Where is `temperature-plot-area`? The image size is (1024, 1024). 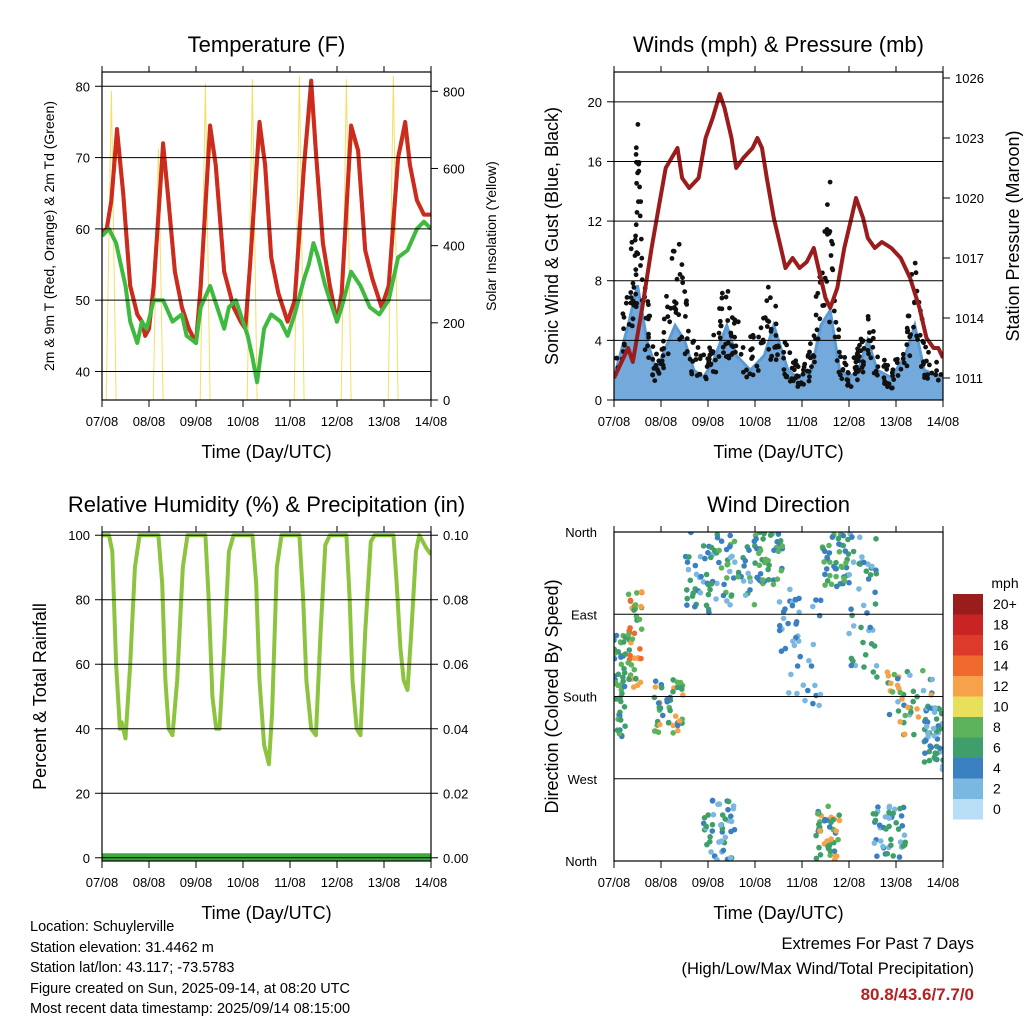 temperature-plot-area is located at coordinates (266, 237).